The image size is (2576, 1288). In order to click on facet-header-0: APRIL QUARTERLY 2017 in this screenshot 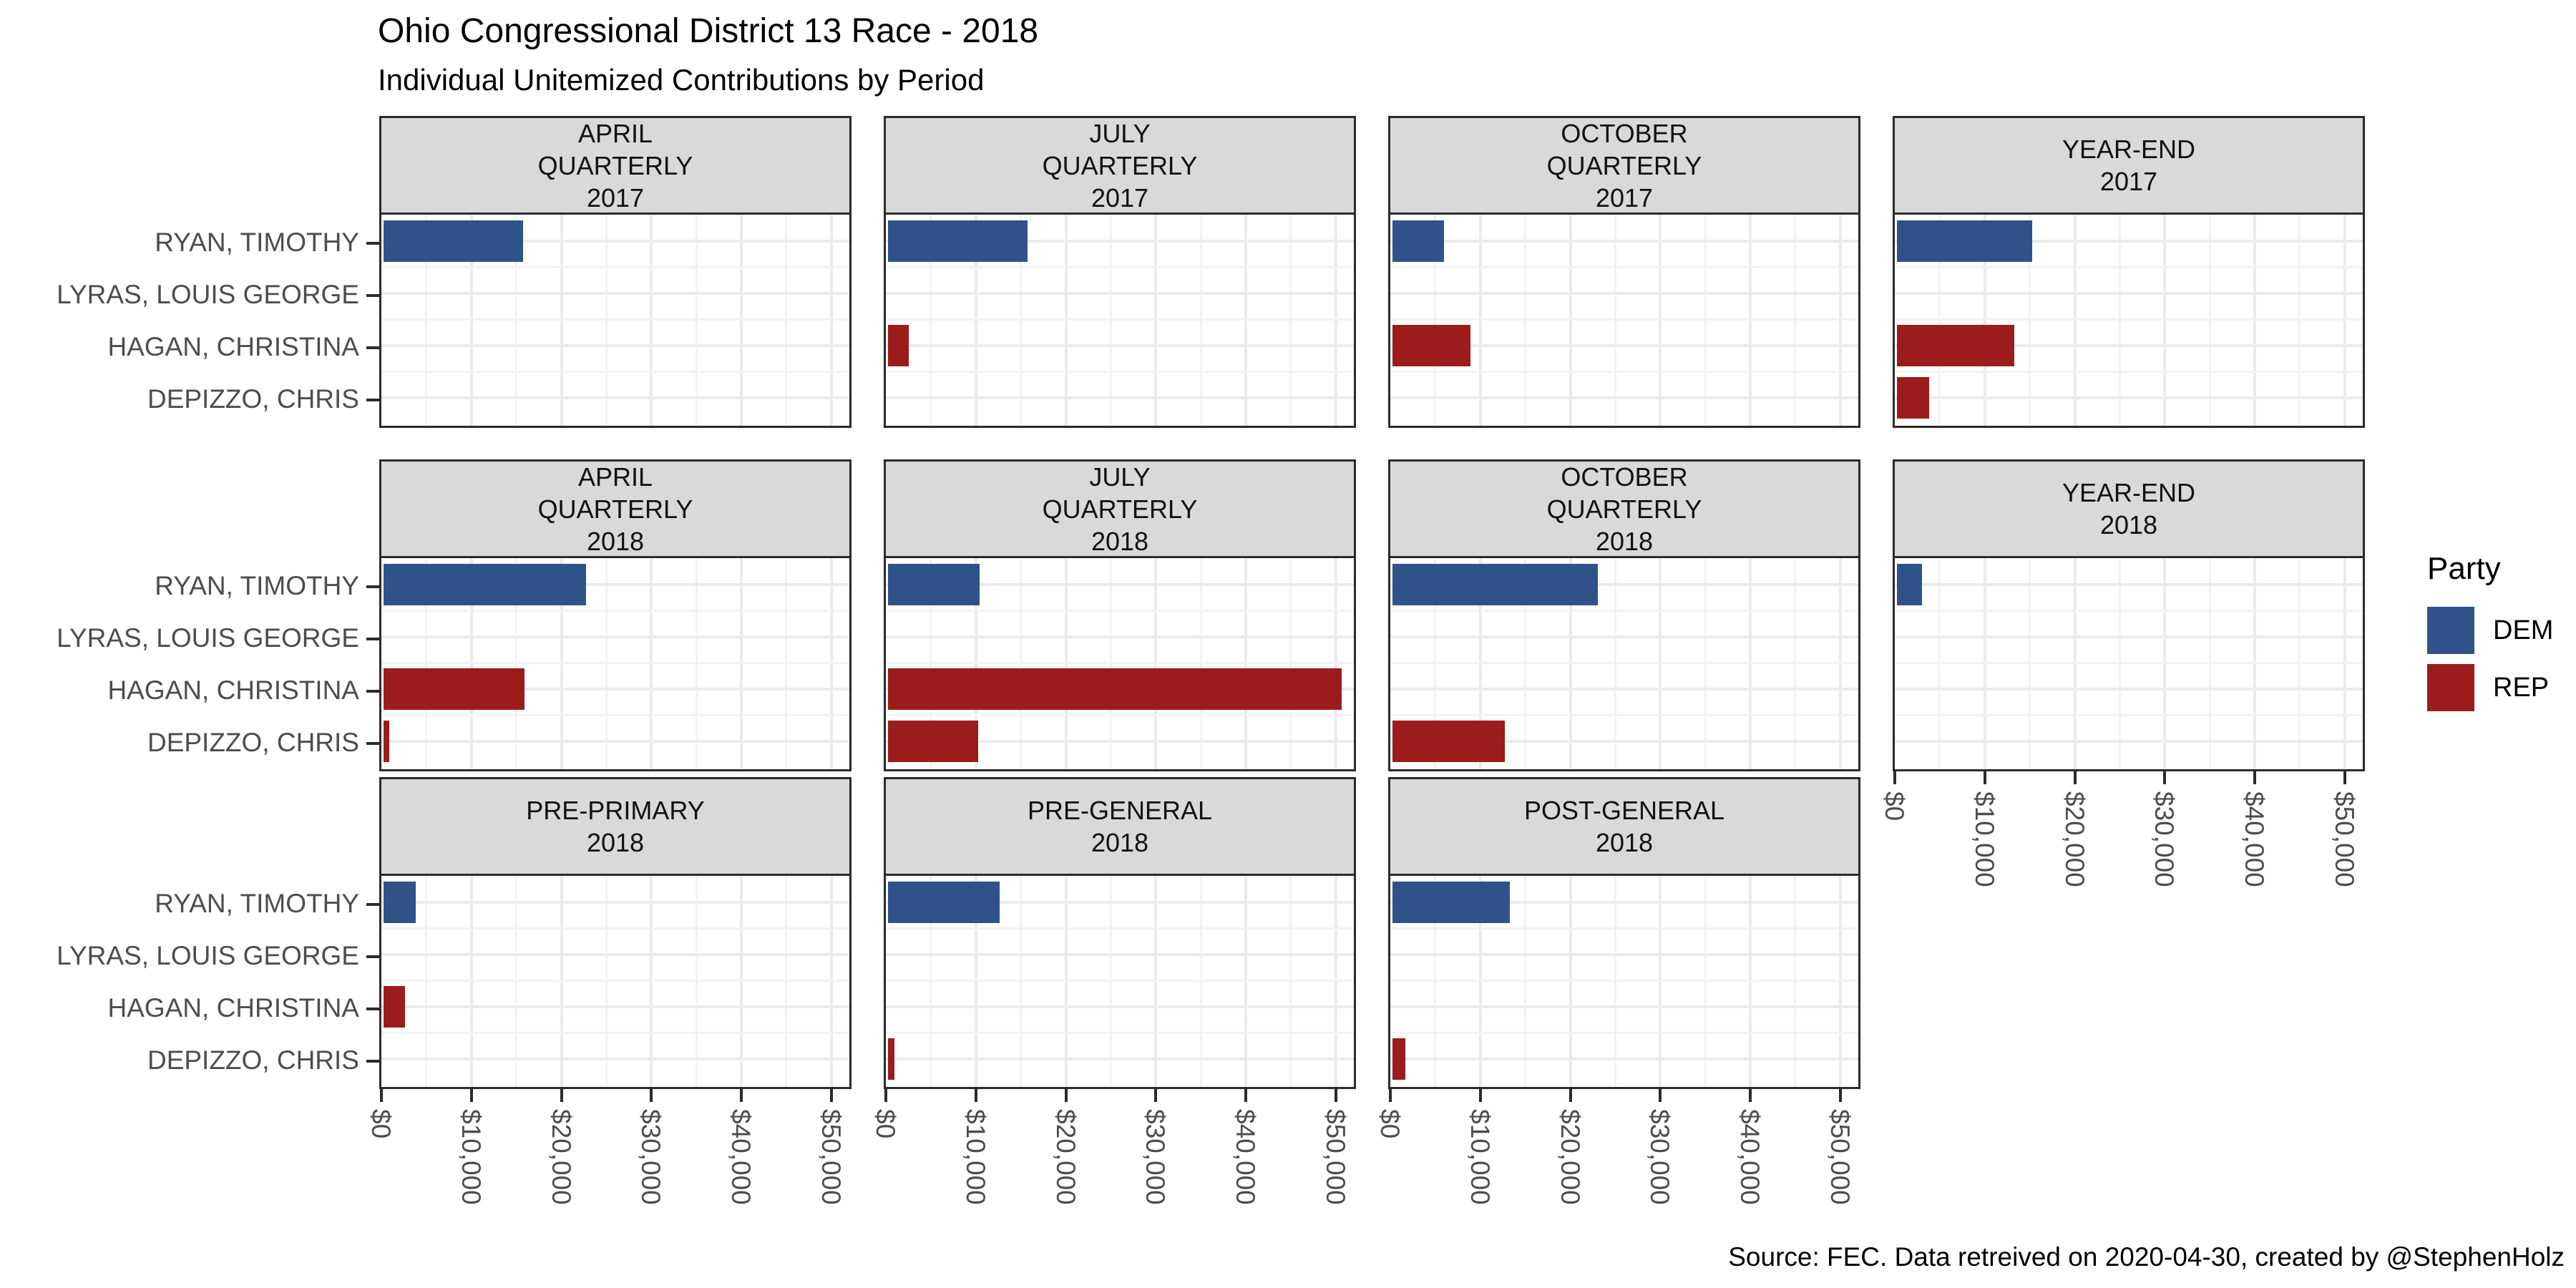, I will do `click(615, 165)`.